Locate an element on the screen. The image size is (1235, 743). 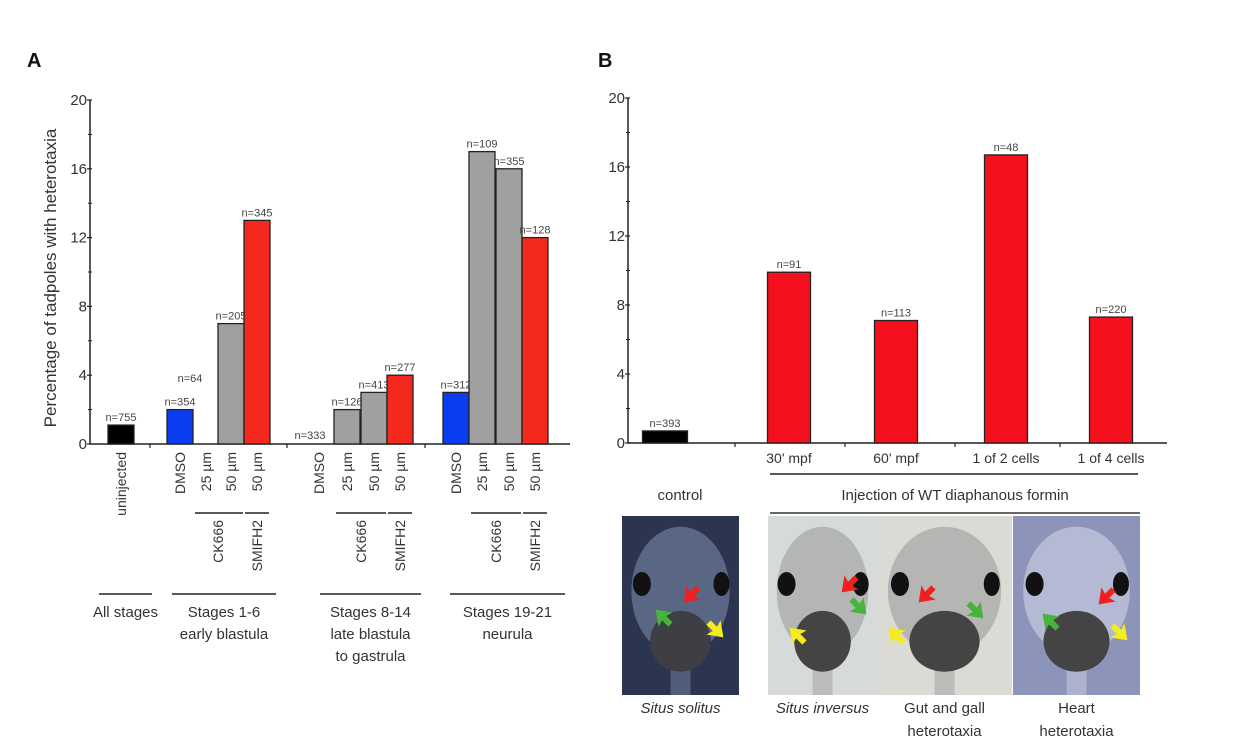
injection-group-label: Injection of WT diaphanous formin is located at coordinates (954, 495).